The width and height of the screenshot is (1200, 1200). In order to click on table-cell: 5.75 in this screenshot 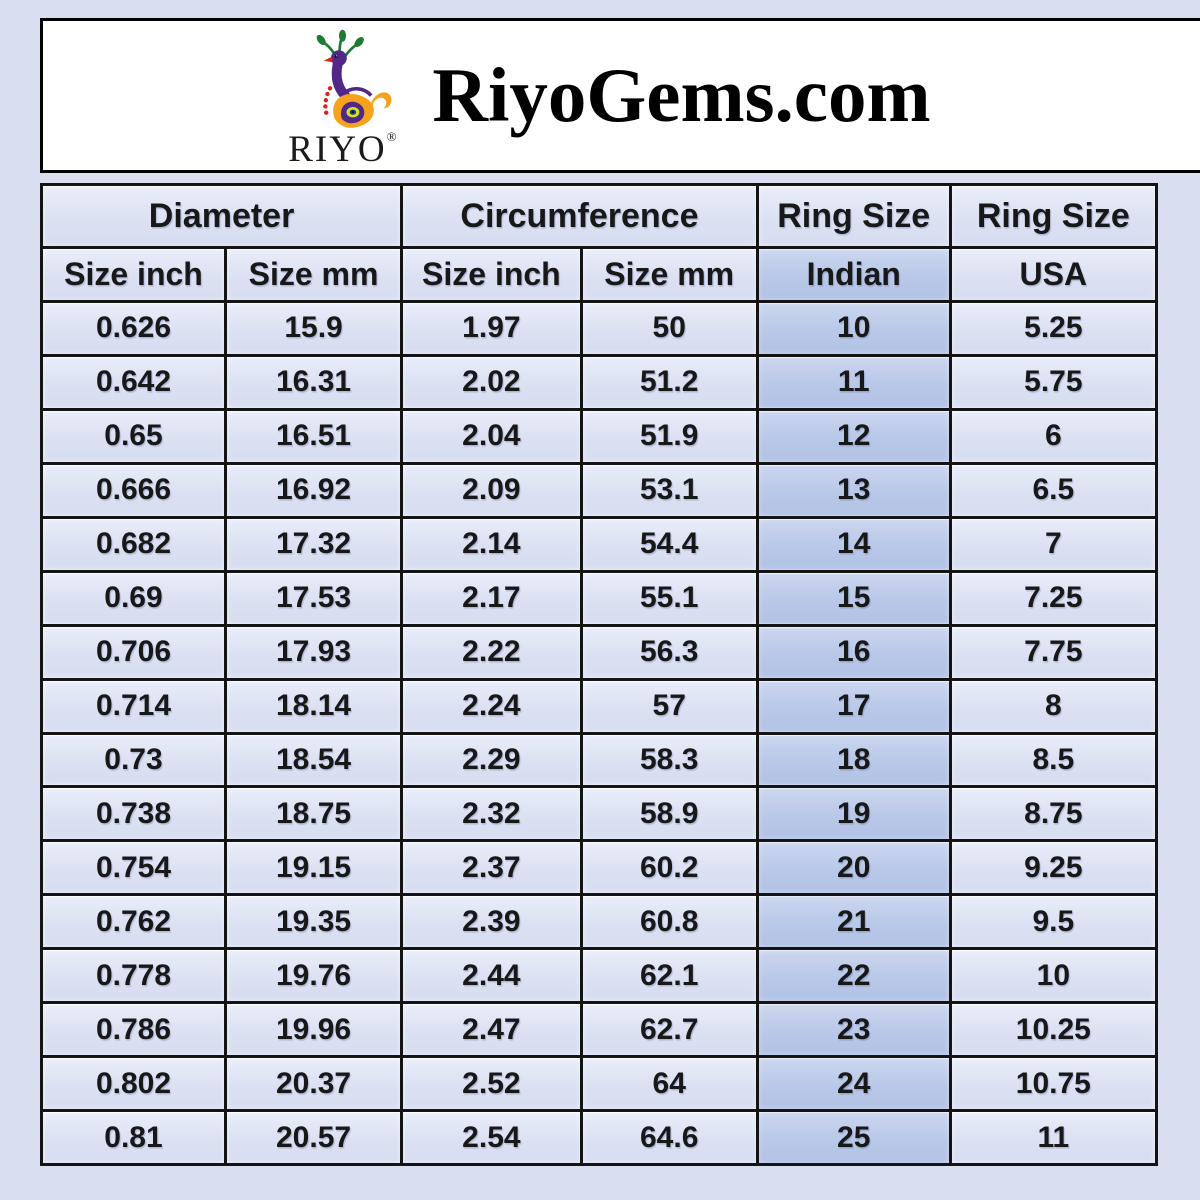, I will do `click(1053, 382)`.